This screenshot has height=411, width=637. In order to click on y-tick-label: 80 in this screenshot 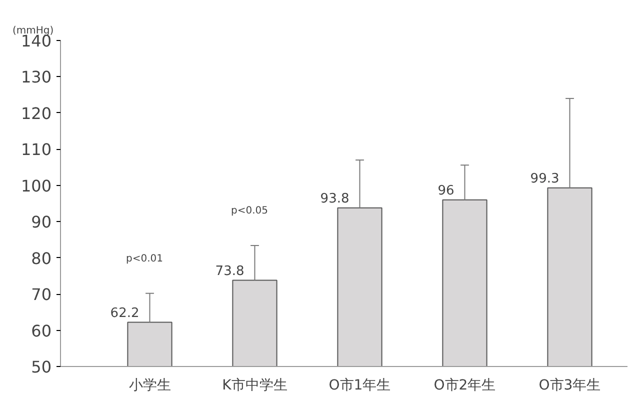, I will do `click(41, 258)`.